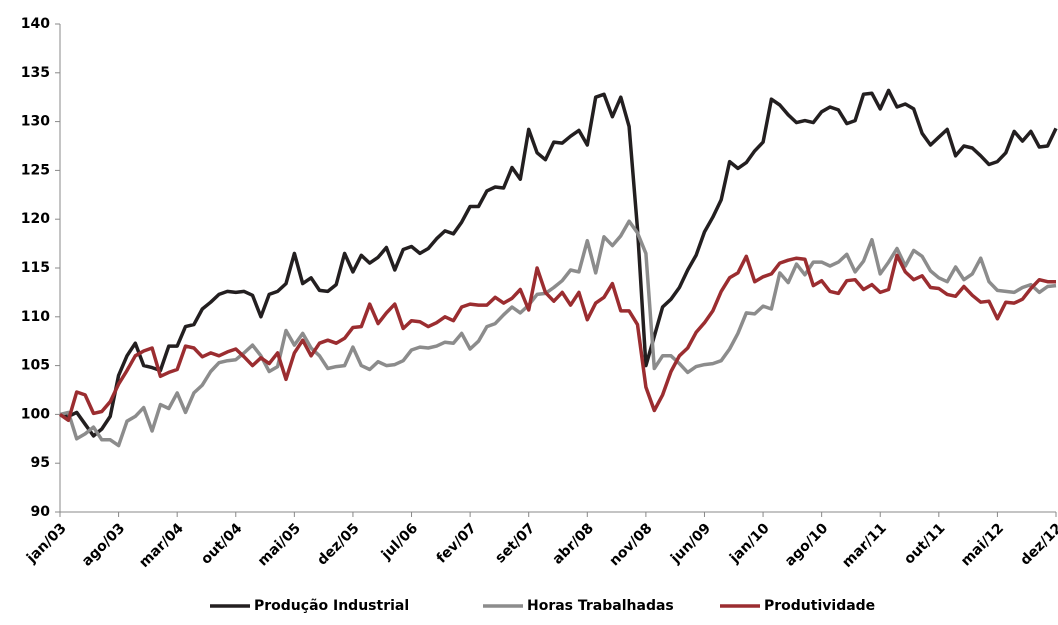 The height and width of the screenshot is (625, 1058). What do you see at coordinates (35, 122) in the screenshot?
I see `y-tick-label: 130` at bounding box center [35, 122].